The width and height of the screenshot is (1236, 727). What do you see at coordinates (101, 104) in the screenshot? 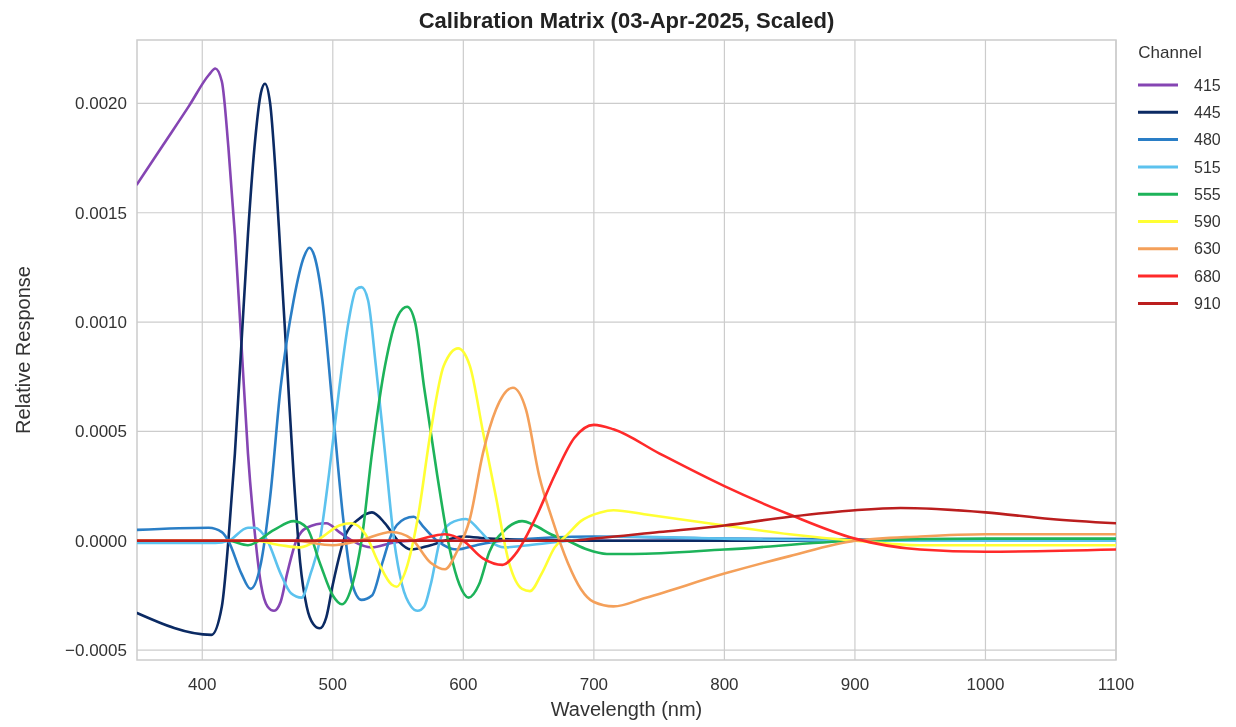
I see `y-tick-label: 0.0020` at bounding box center [101, 104].